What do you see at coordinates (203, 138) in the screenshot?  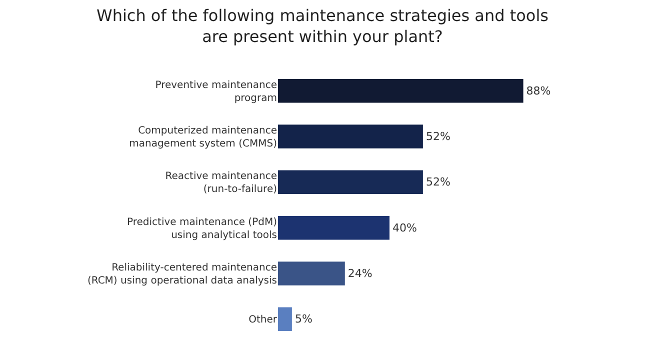 I see `y-tick-label: Computerized maintenance management system (CMMS)` at bounding box center [203, 138].